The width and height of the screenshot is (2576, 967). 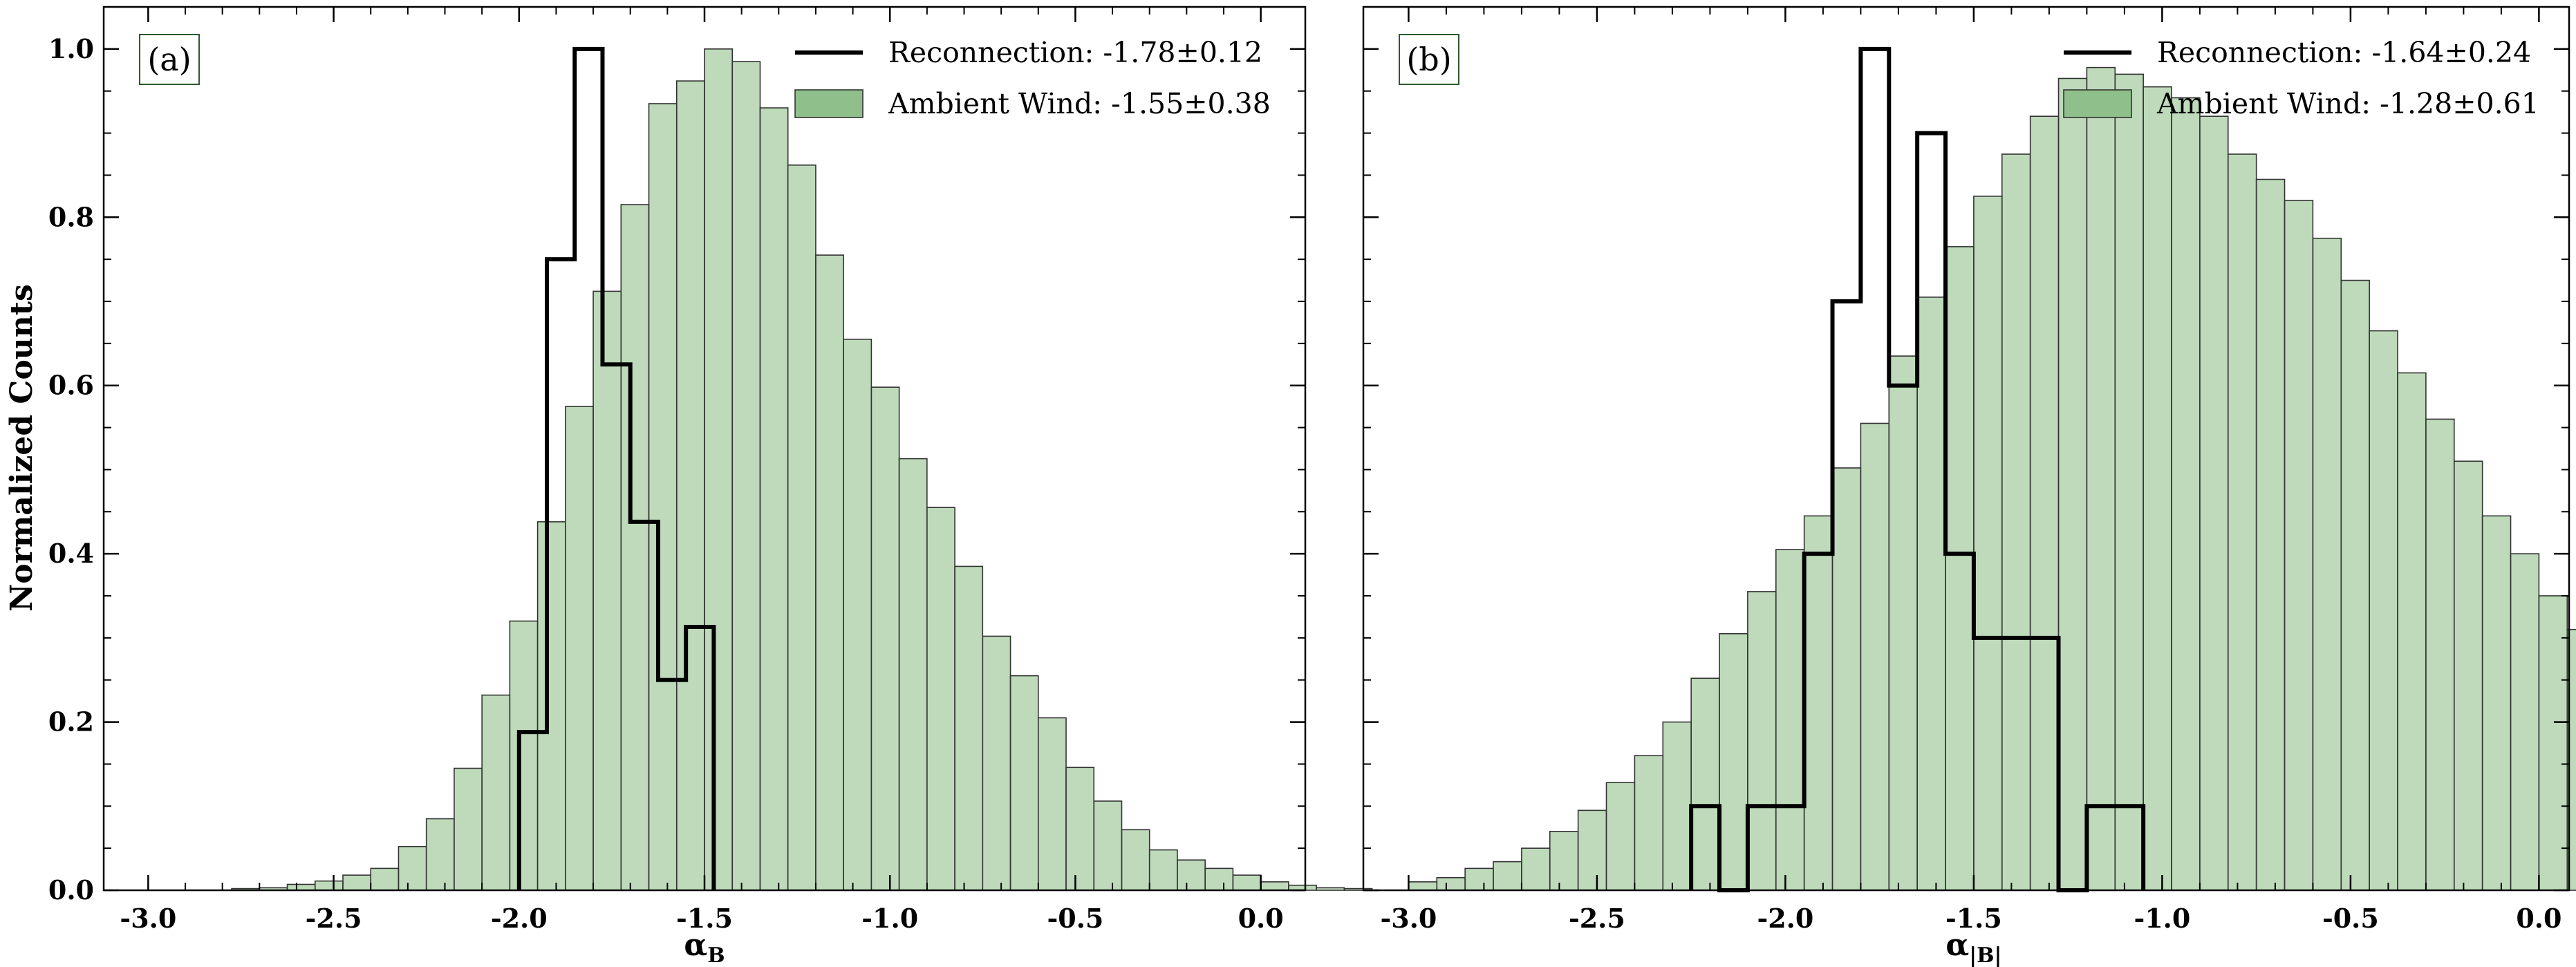 What do you see at coordinates (2344, 52) in the screenshot?
I see `legend-reconnection-label: Reconnection: -1.64±0.24` at bounding box center [2344, 52].